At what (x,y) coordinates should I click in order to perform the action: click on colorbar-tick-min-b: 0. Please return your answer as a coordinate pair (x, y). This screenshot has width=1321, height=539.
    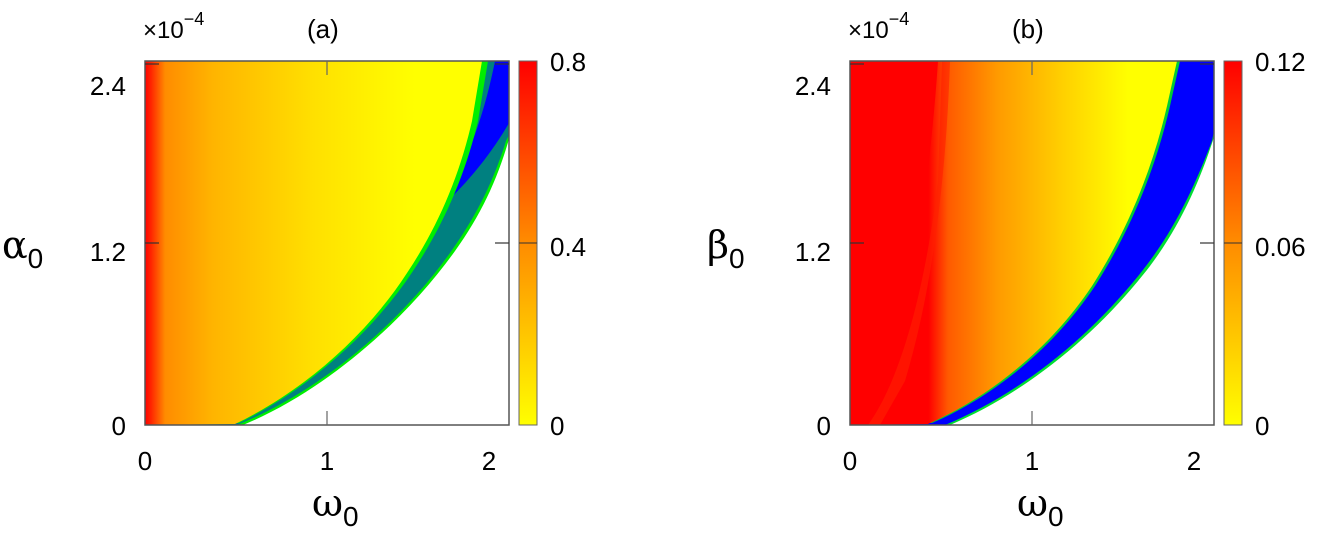
    Looking at the image, I should click on (1262, 426).